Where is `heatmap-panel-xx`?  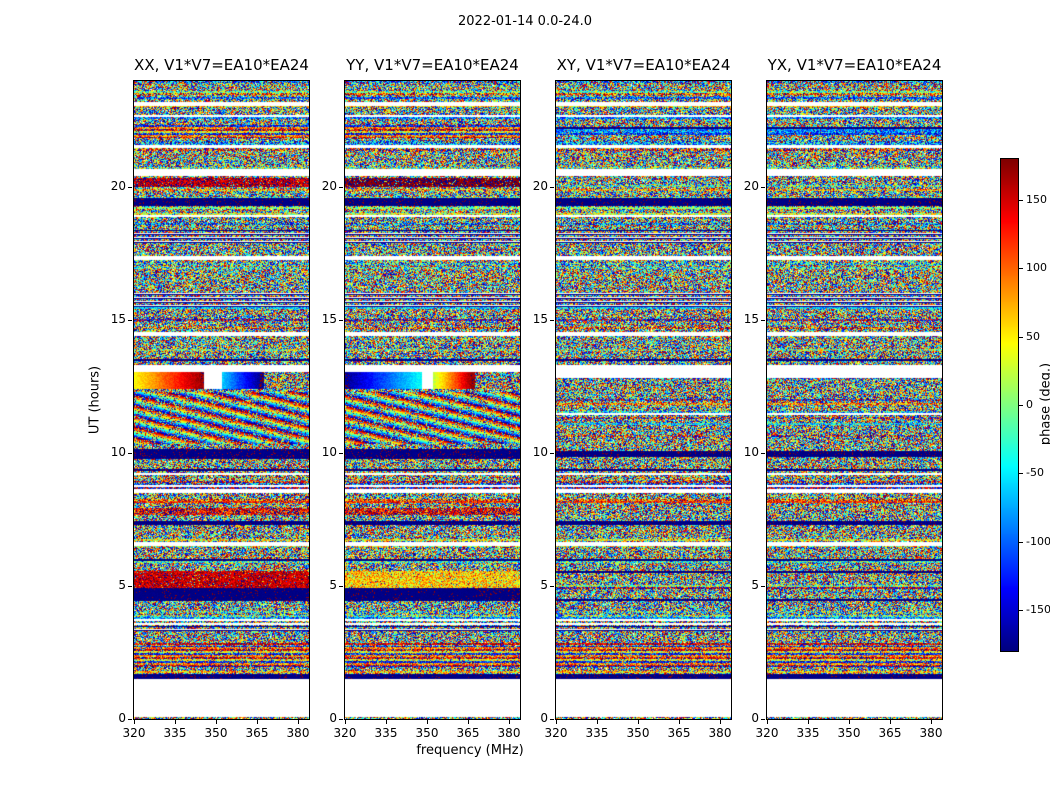 heatmap-panel-xx is located at coordinates (221, 400).